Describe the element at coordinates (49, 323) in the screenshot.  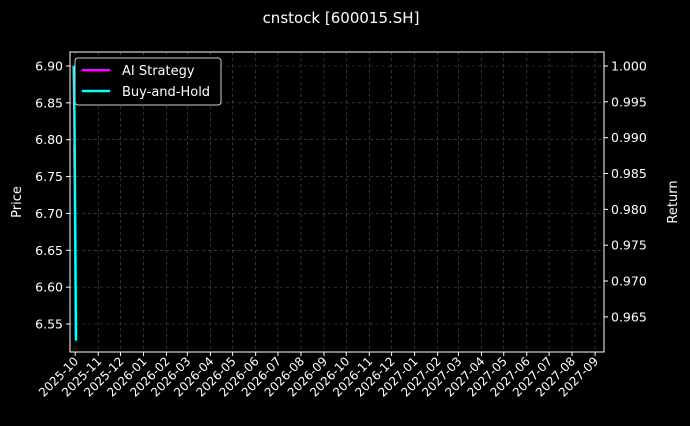
I see `y-tick-label-left: 6.55` at that location.